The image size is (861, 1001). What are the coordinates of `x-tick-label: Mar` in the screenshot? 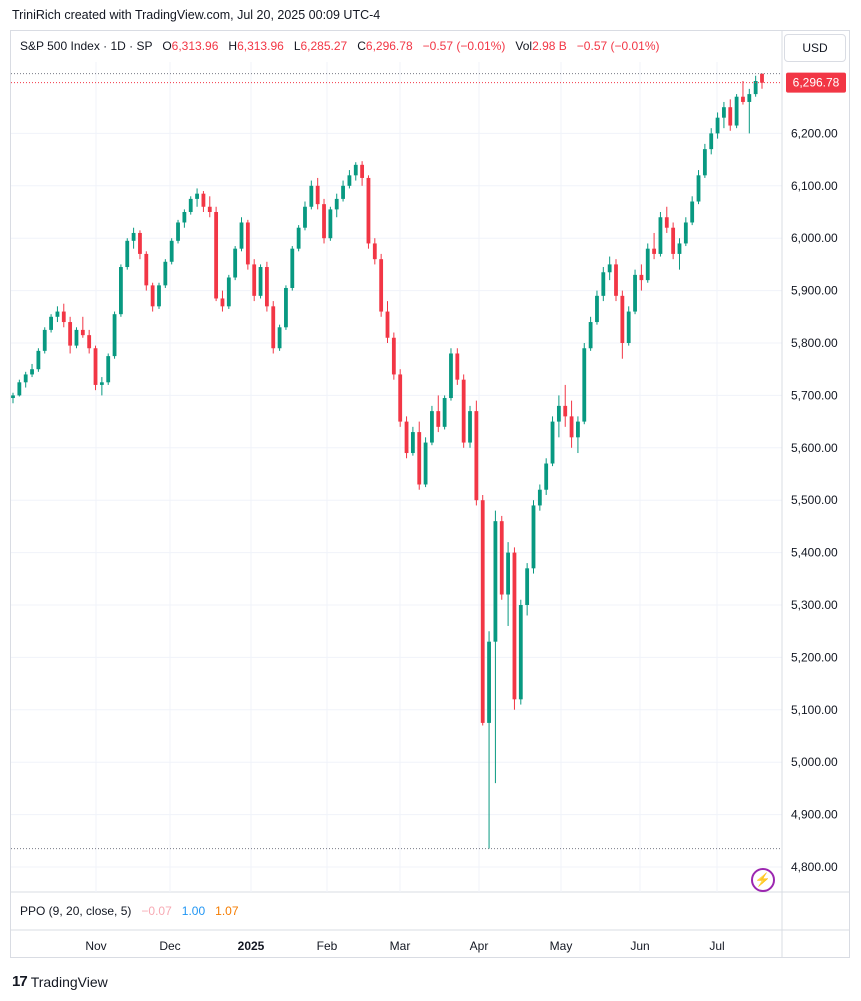 It's located at (400, 946).